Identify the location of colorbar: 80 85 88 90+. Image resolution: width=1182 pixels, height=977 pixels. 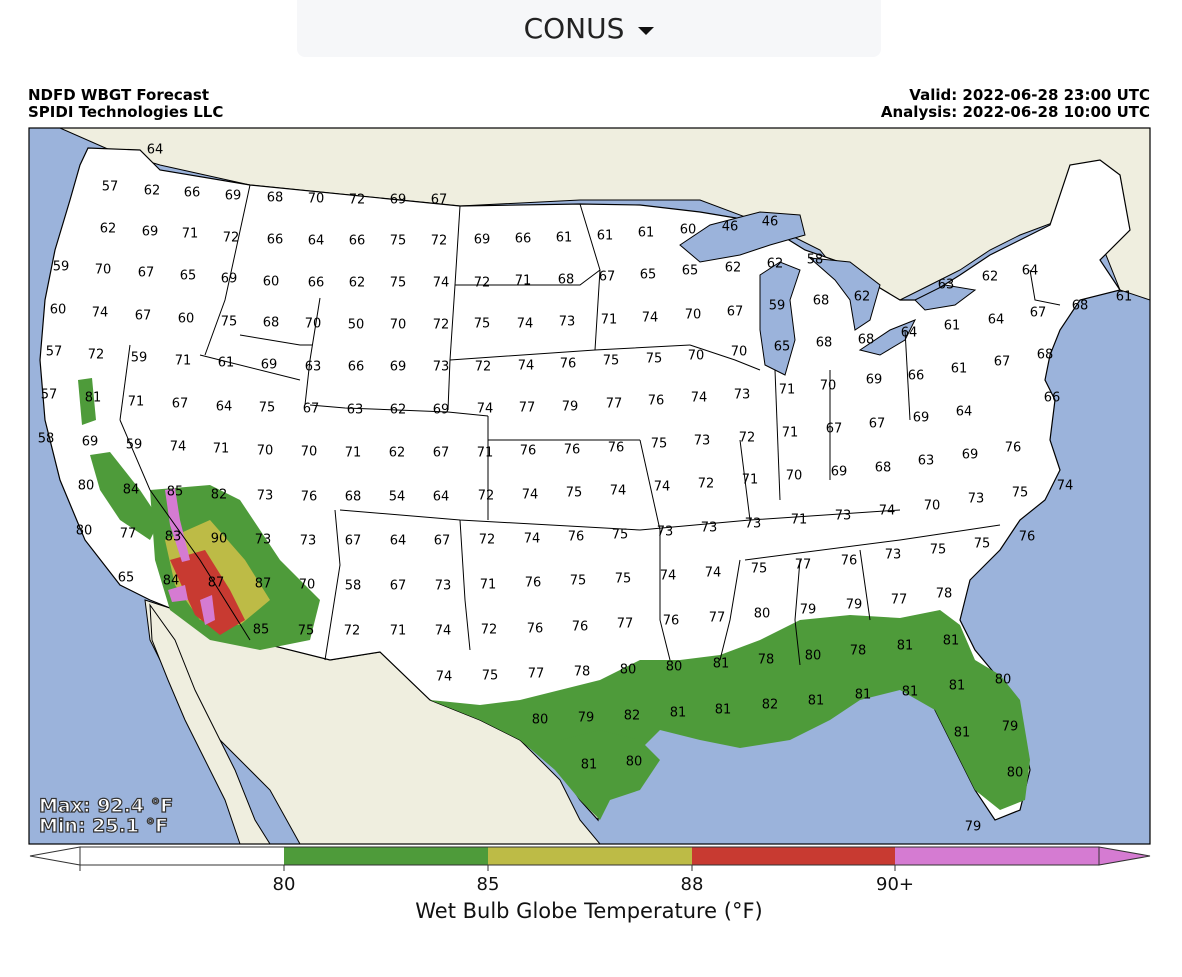
(590, 870).